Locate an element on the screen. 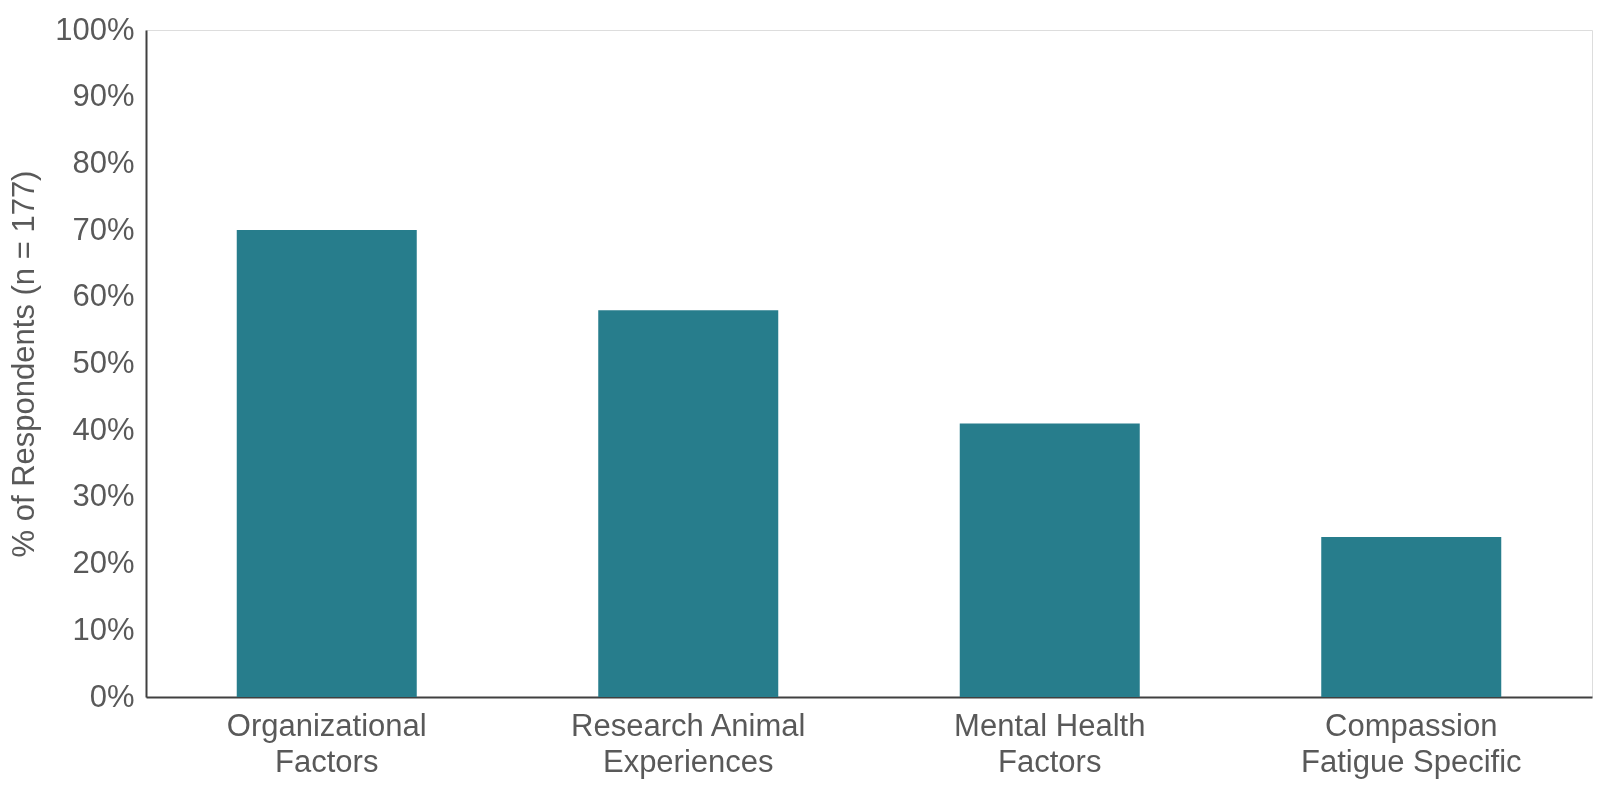 The width and height of the screenshot is (1615, 800). x-tick-label: Organizational Factors is located at coordinates (326, 743).